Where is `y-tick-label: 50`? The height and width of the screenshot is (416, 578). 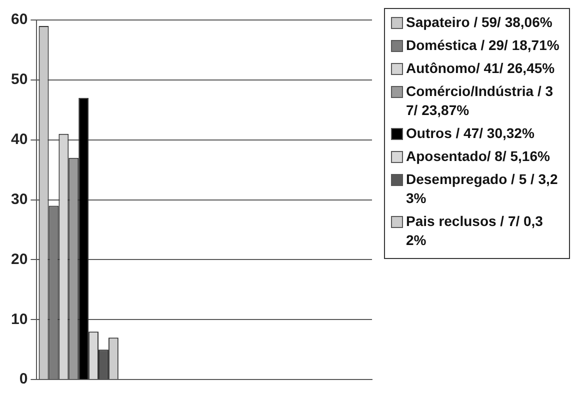 y-tick-label: 50 is located at coordinates (19, 79).